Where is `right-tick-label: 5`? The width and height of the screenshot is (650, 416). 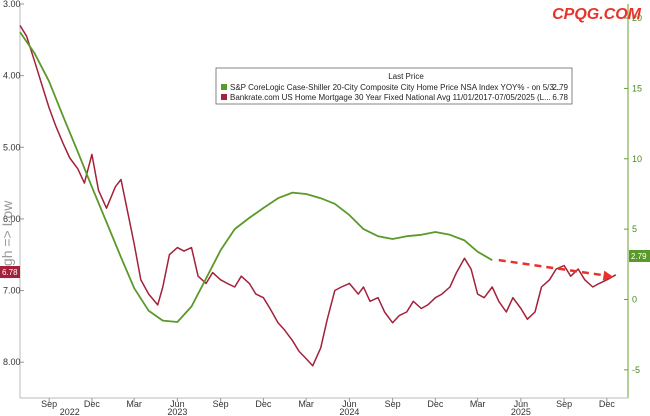
right-tick-label: 5 is located at coordinates (634, 229).